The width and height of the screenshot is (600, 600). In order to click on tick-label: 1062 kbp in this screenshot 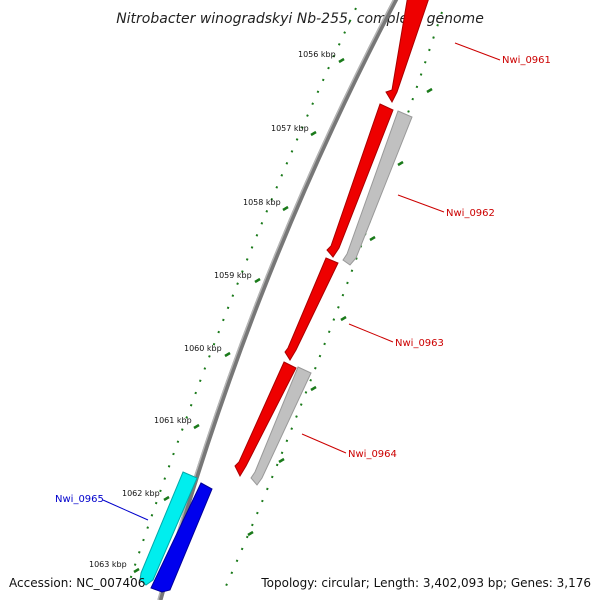, I will do `click(141, 493)`.